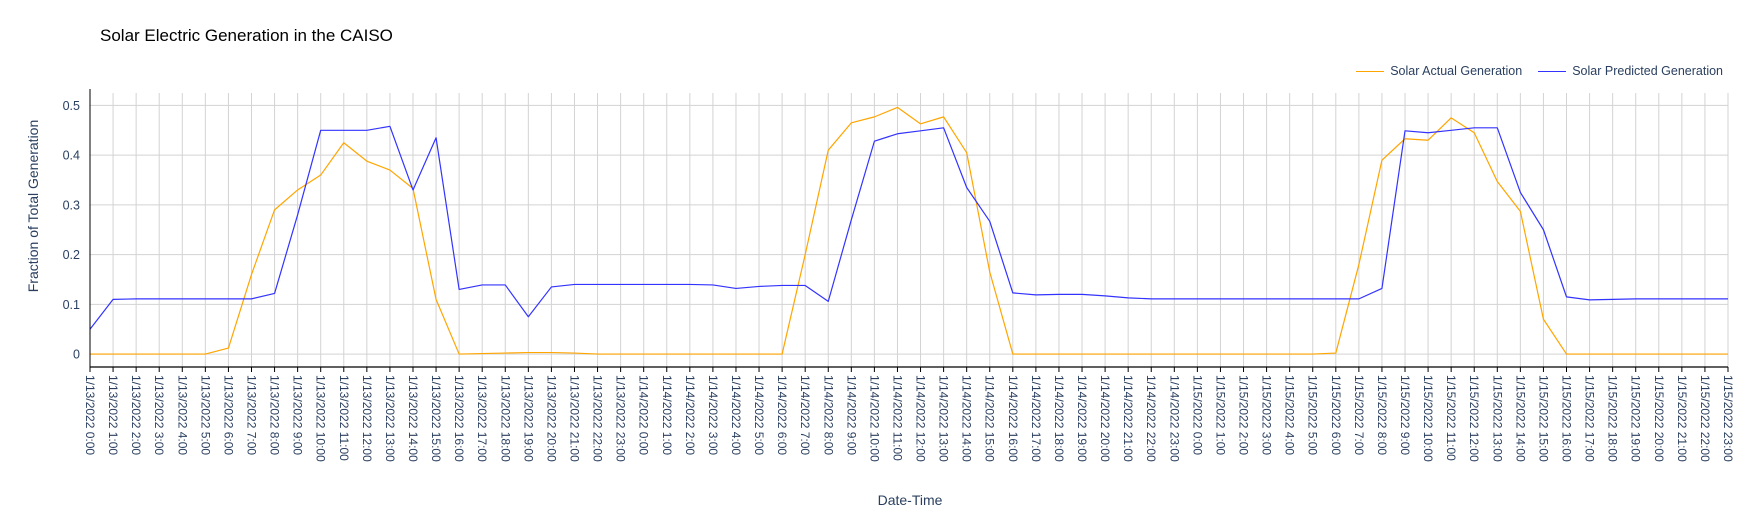  Describe the element at coordinates (1359, 415) in the screenshot. I see `x-tick-label: 1/15/2022 7:00` at that location.